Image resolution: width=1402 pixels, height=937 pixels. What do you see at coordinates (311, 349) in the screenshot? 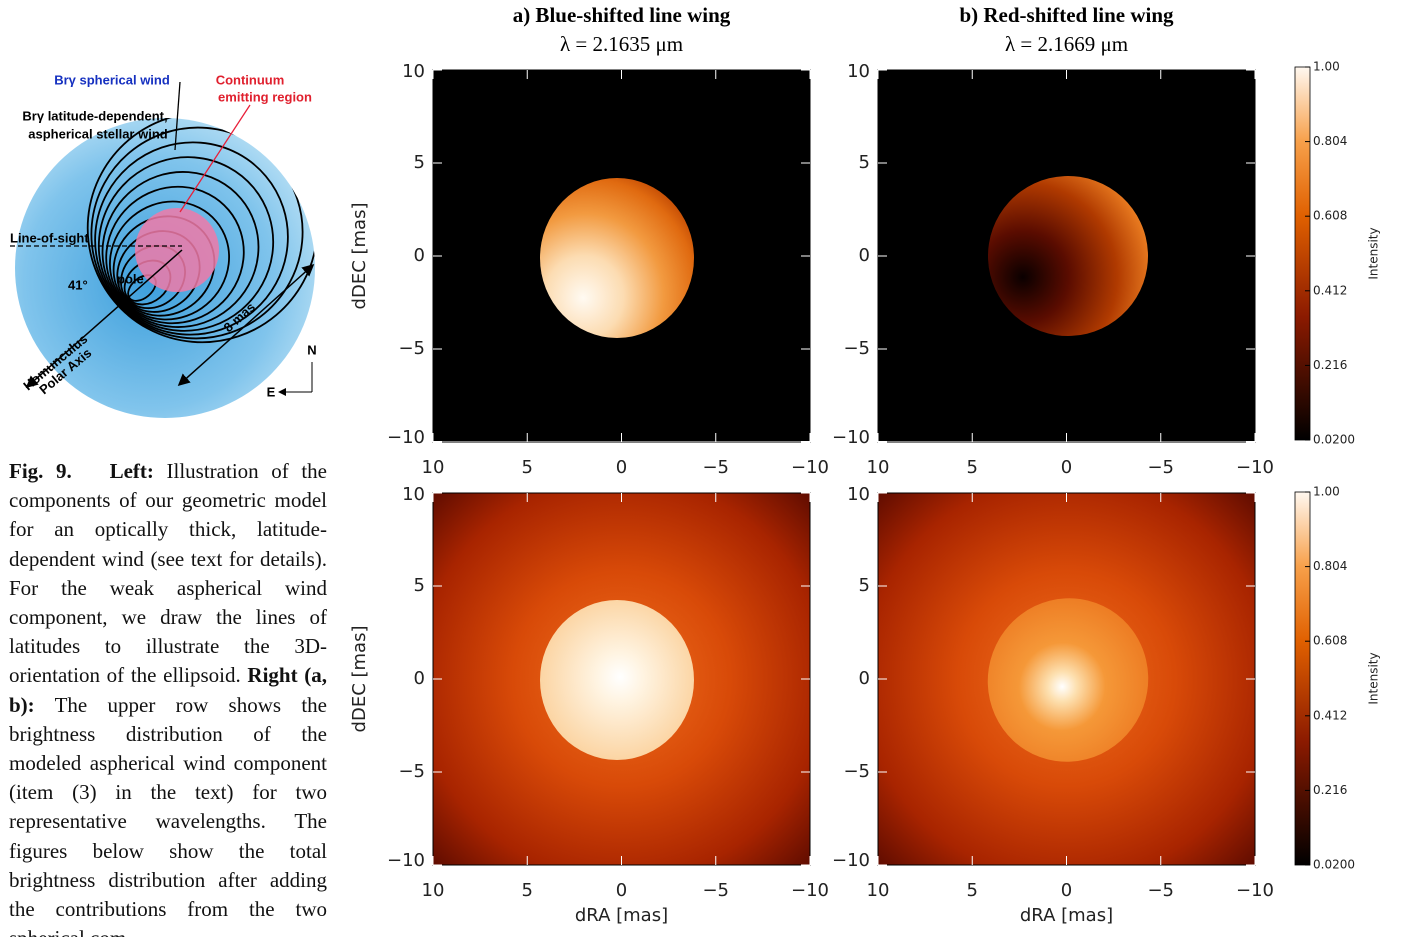
I see `label: N` at bounding box center [311, 349].